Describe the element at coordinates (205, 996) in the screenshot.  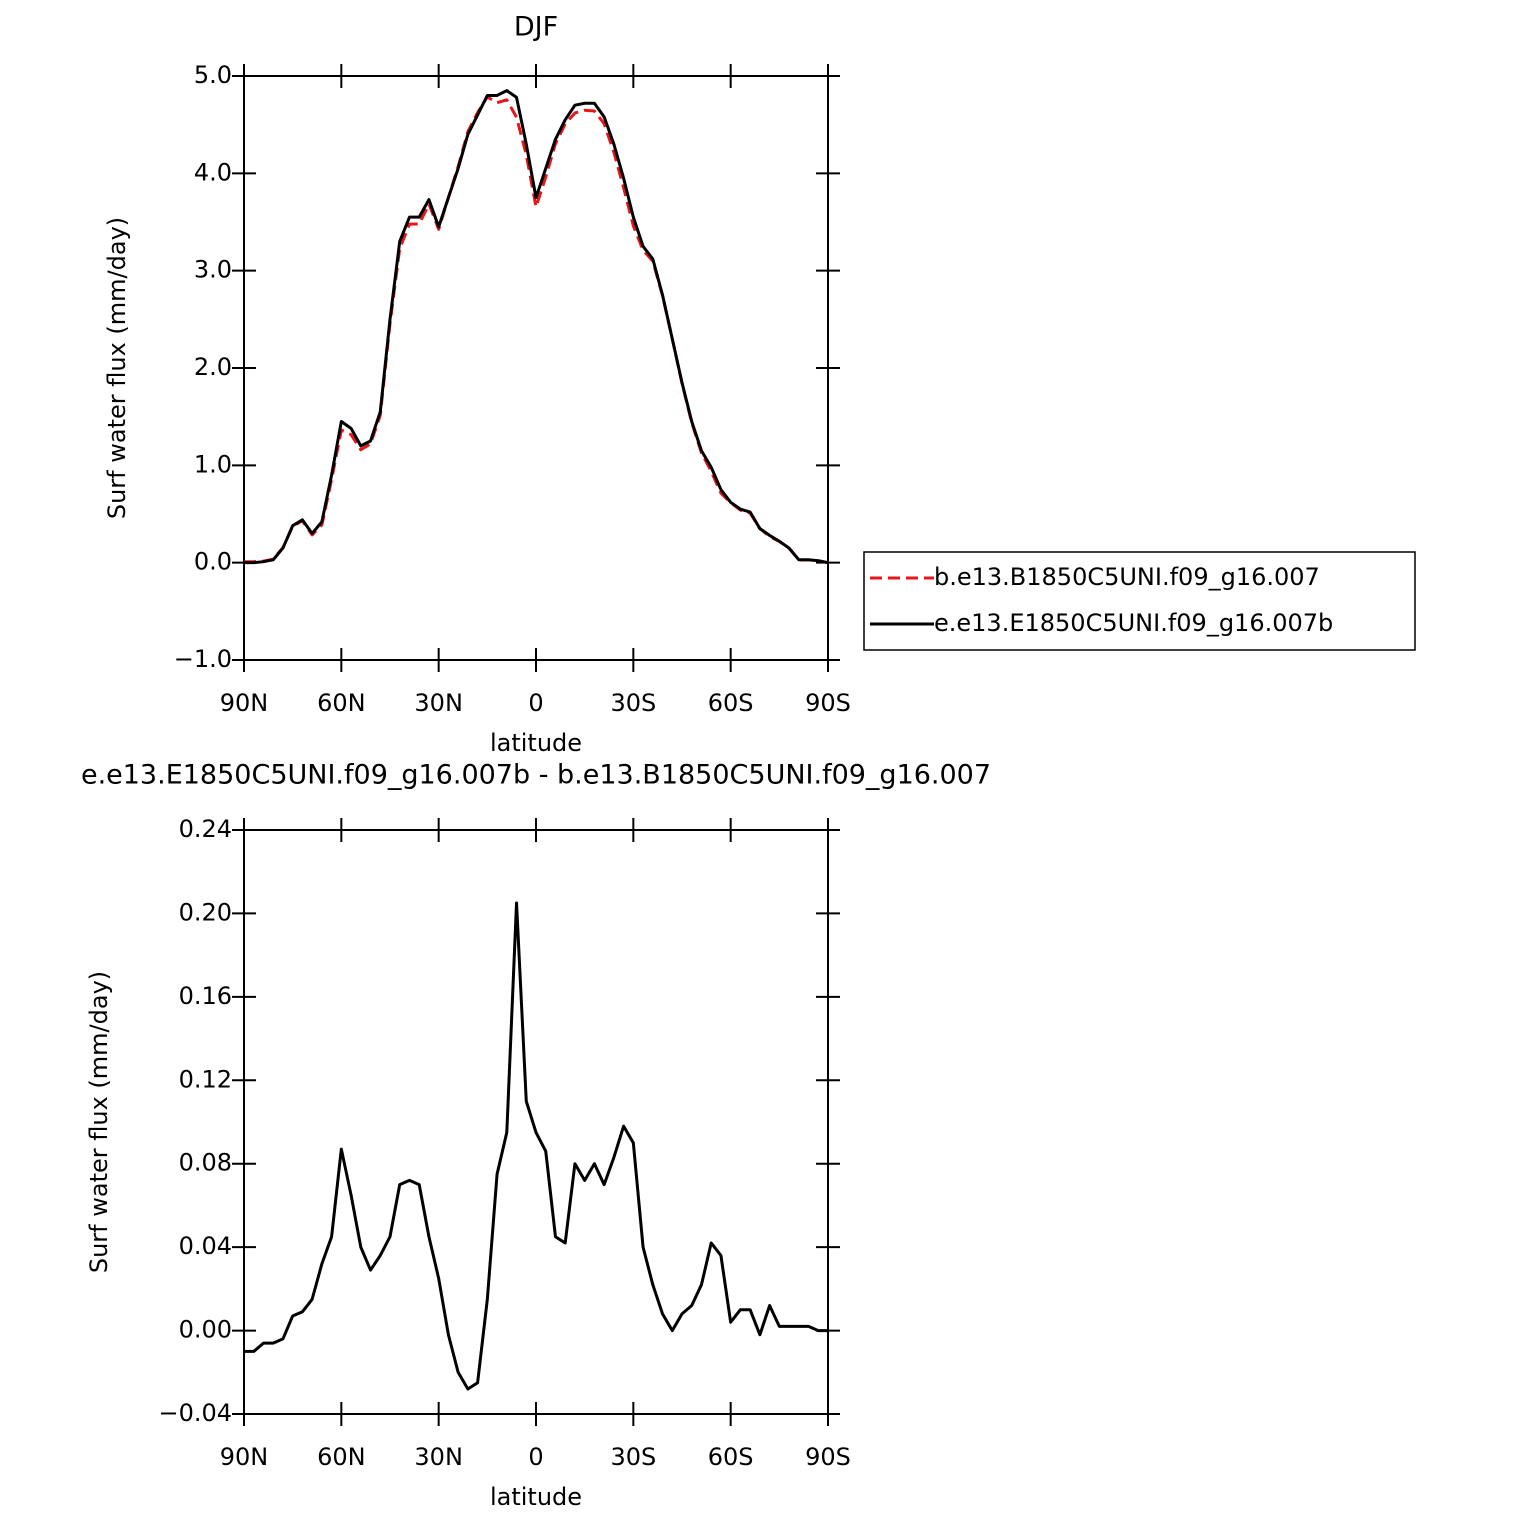
I see `y-tick-label: 0.16` at that location.